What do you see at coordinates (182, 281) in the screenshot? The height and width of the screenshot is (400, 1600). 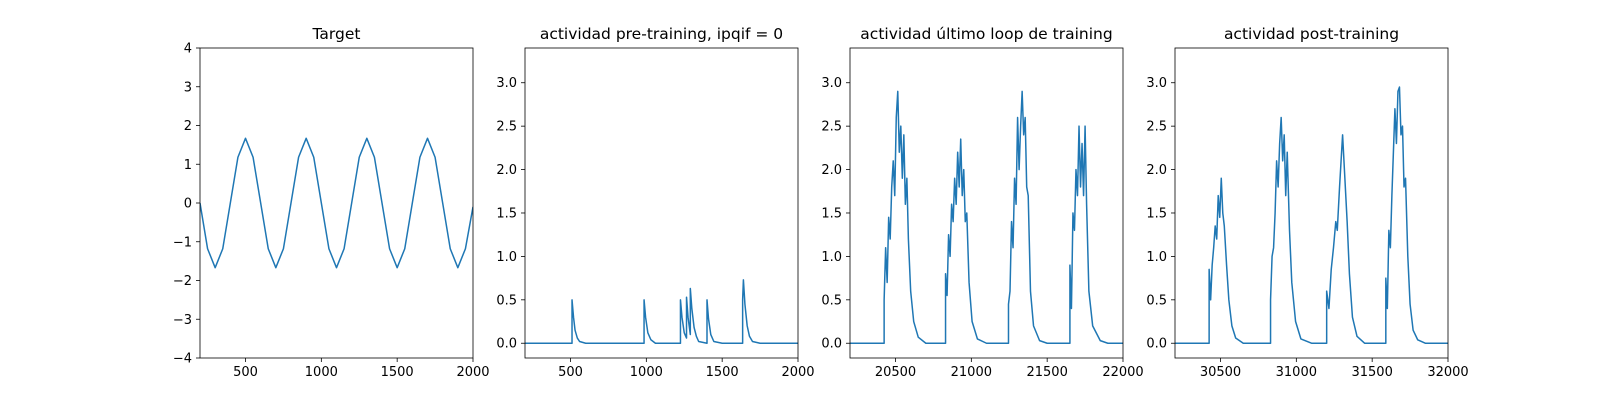 I see `y-tick-label: −2` at bounding box center [182, 281].